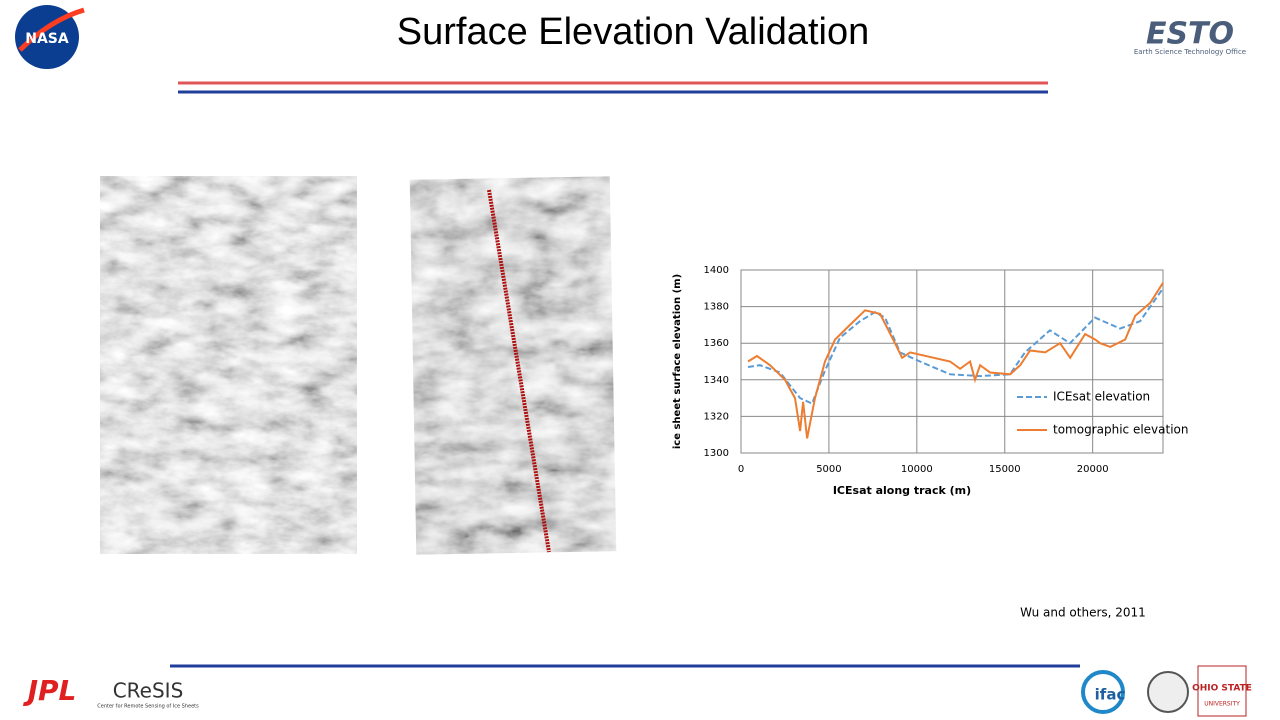 This screenshot has width=1280, height=720. Describe the element at coordinates (677, 361) in the screenshot. I see `y-axis-label: ice sheet surface elevation (m)` at that location.